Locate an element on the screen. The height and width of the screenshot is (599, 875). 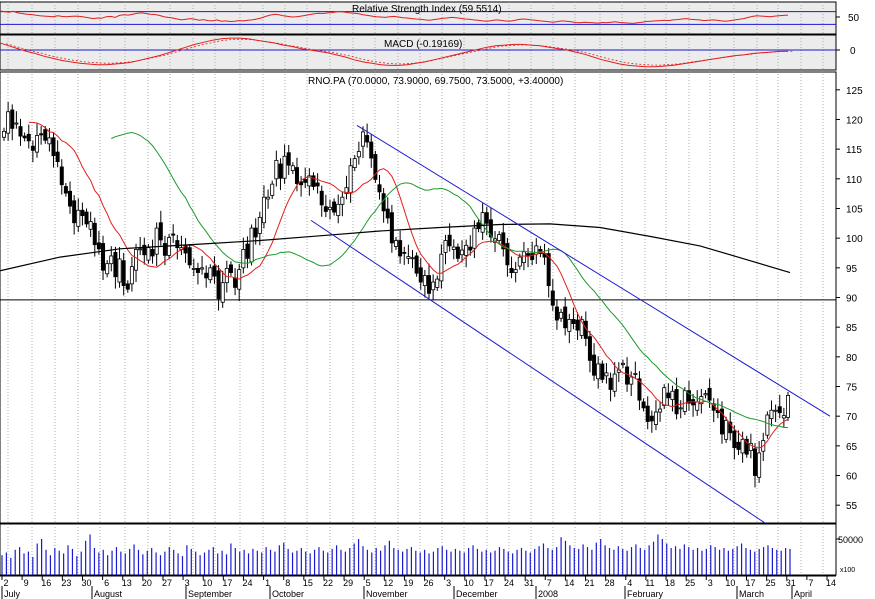
x-day-label: 24 is located at coordinates (509, 583).